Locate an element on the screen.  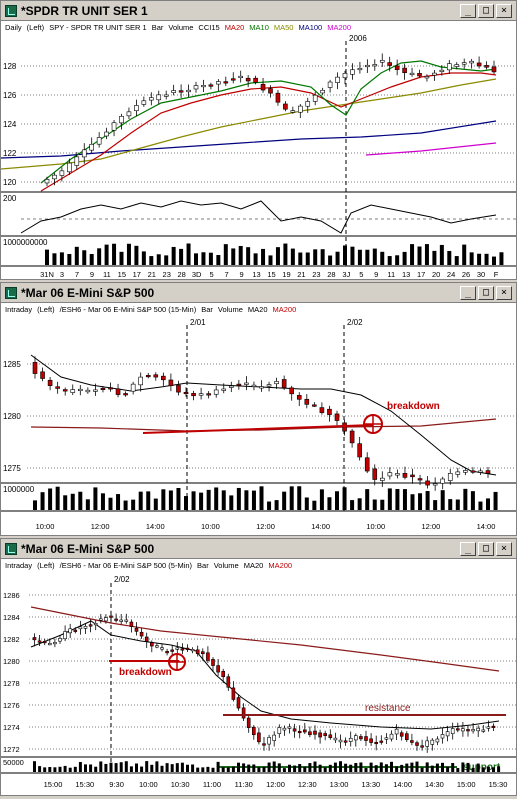
date-axis-label: 11 is located at coordinates (391, 274).